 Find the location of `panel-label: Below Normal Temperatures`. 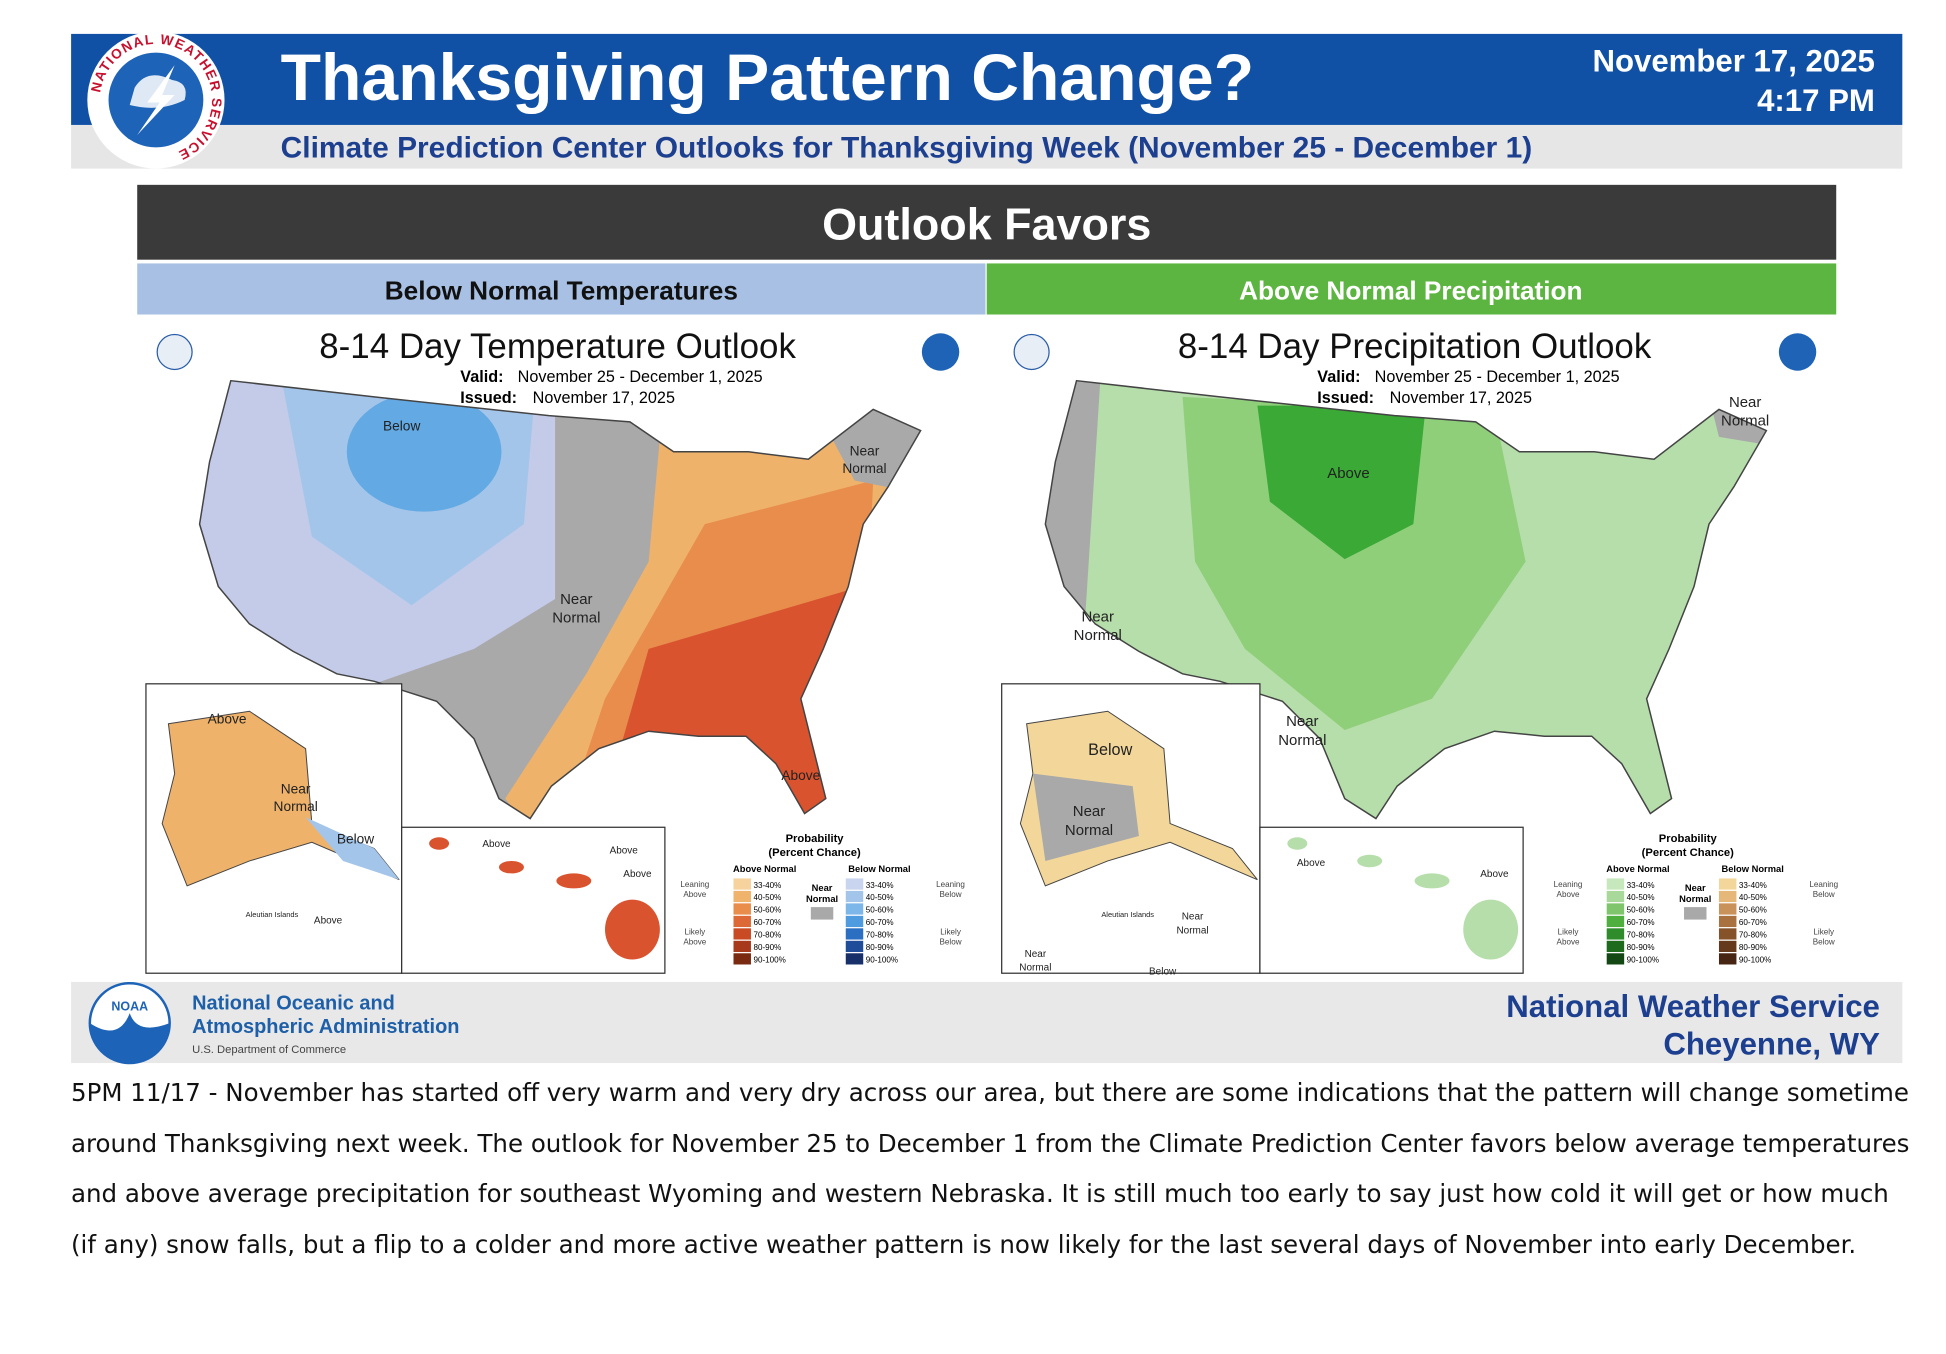

panel-label: Below Normal Temperatures is located at coordinates (561, 291).